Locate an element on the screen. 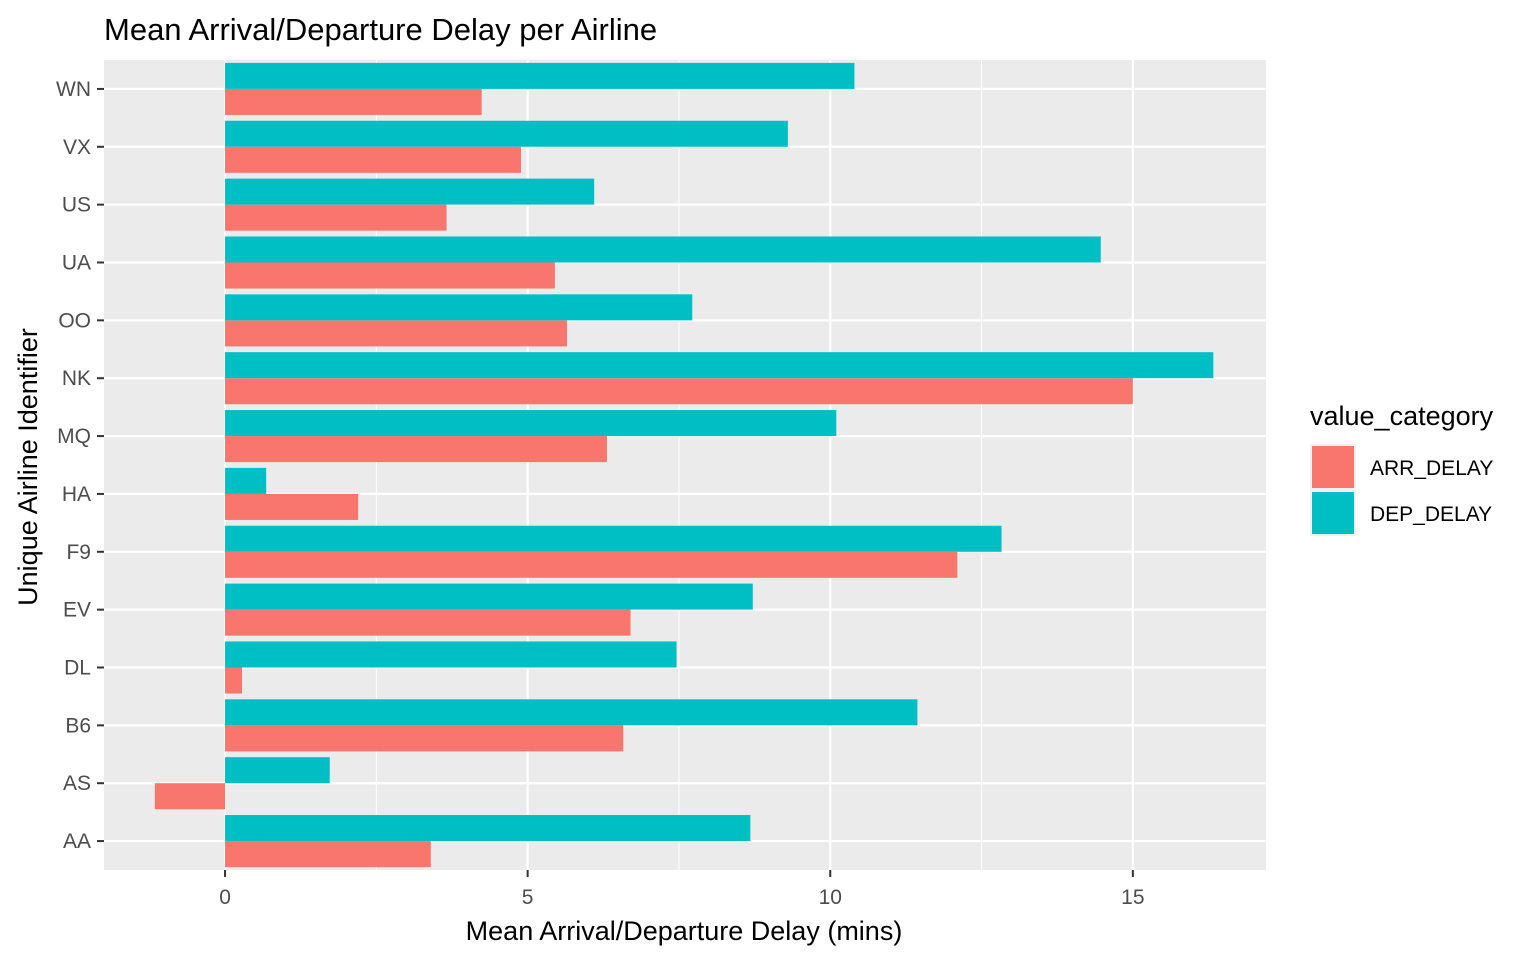 The width and height of the screenshot is (1536, 960). y-tick-label: B6 is located at coordinates (78, 725).